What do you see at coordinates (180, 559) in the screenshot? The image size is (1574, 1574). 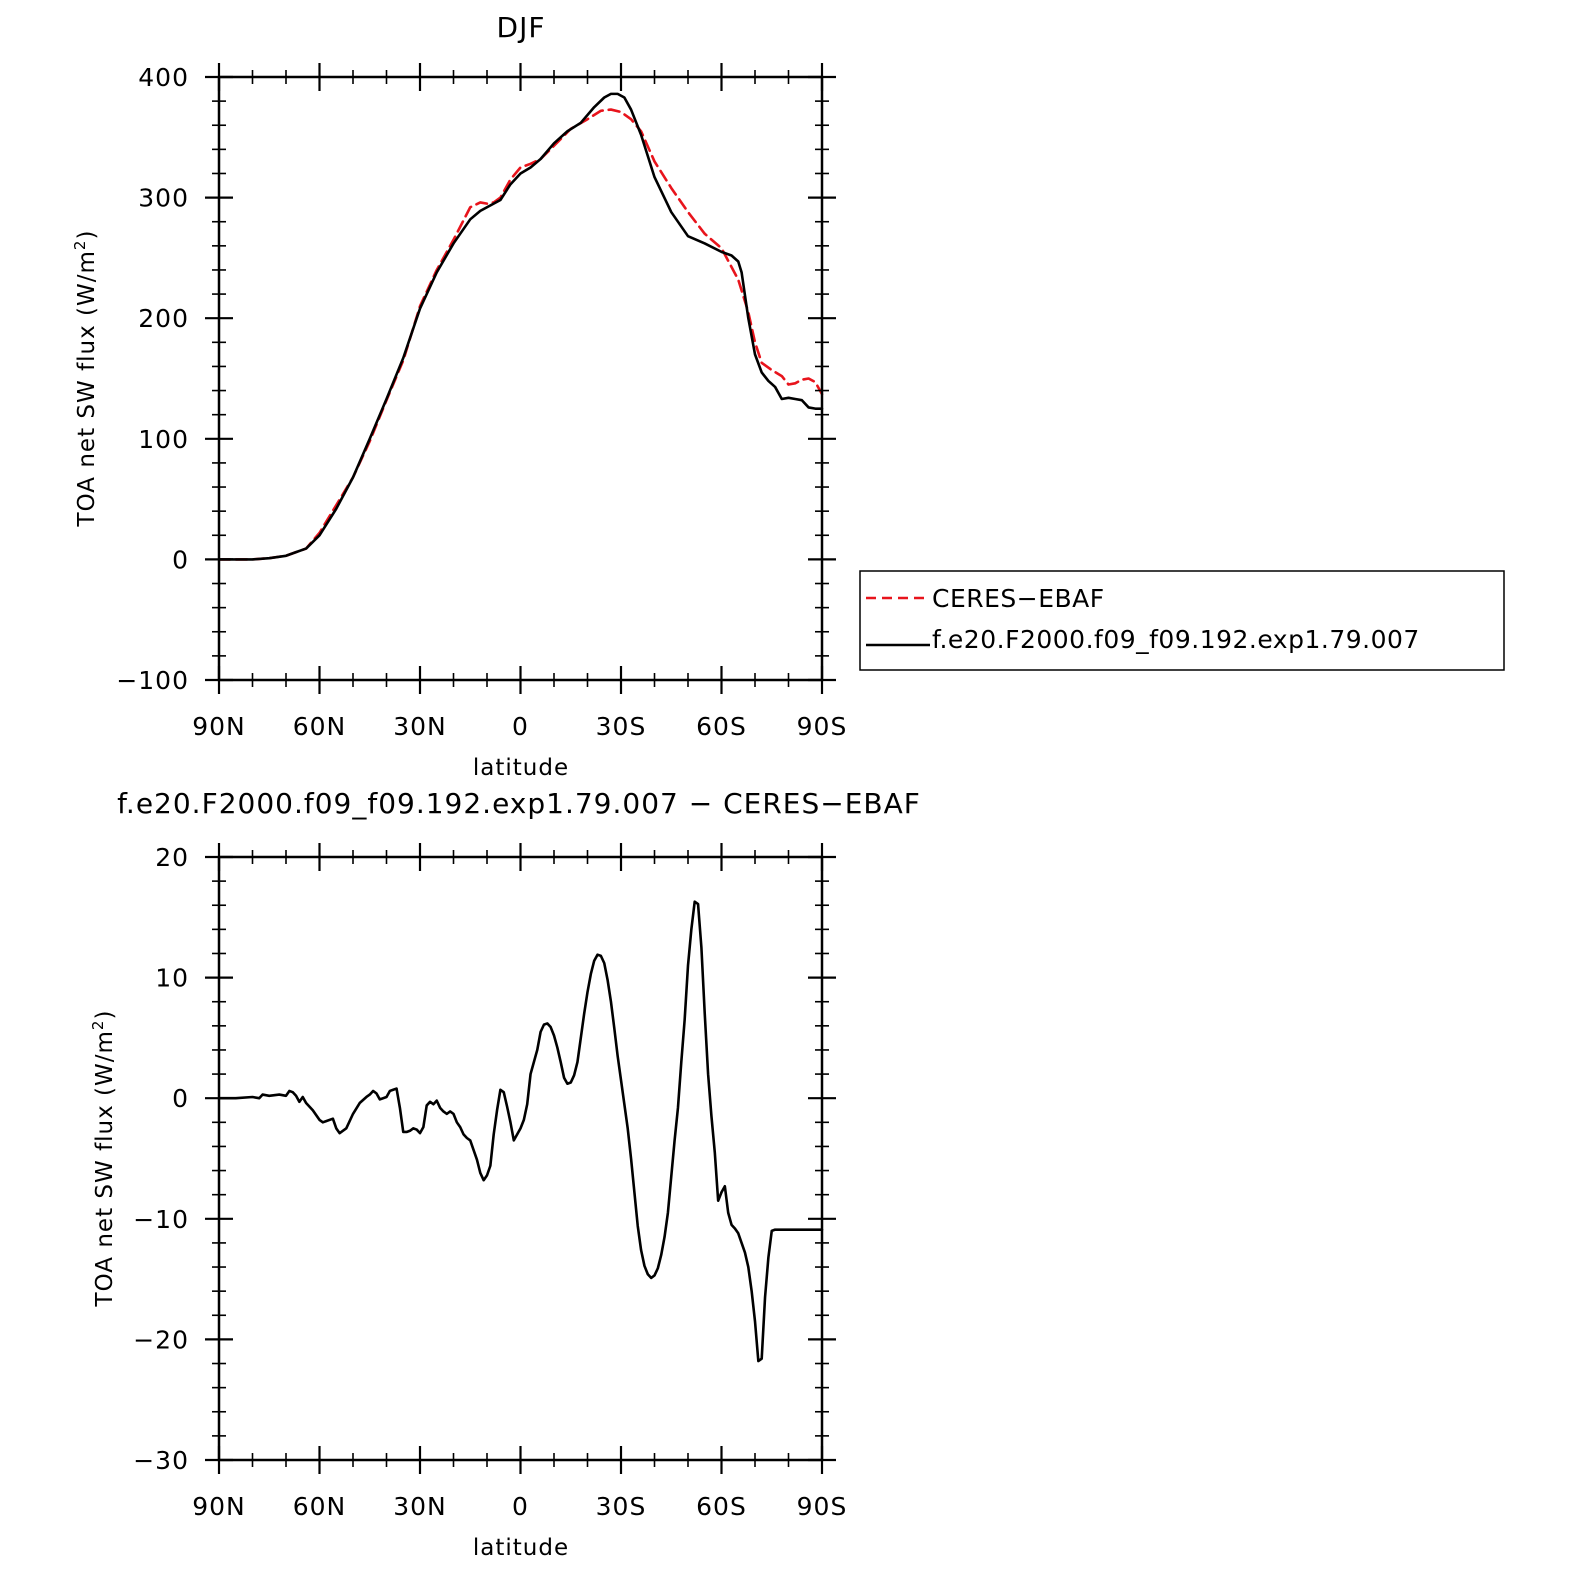 I see `top-y-tick-label: 0` at bounding box center [180, 559].